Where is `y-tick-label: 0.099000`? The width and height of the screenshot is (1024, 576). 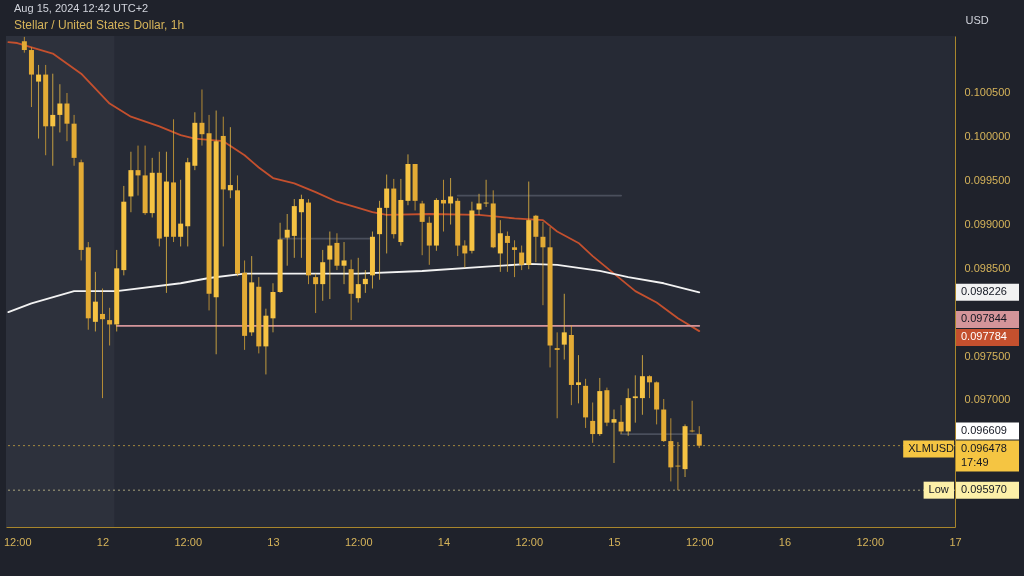 y-tick-label: 0.099000 is located at coordinates (987, 224).